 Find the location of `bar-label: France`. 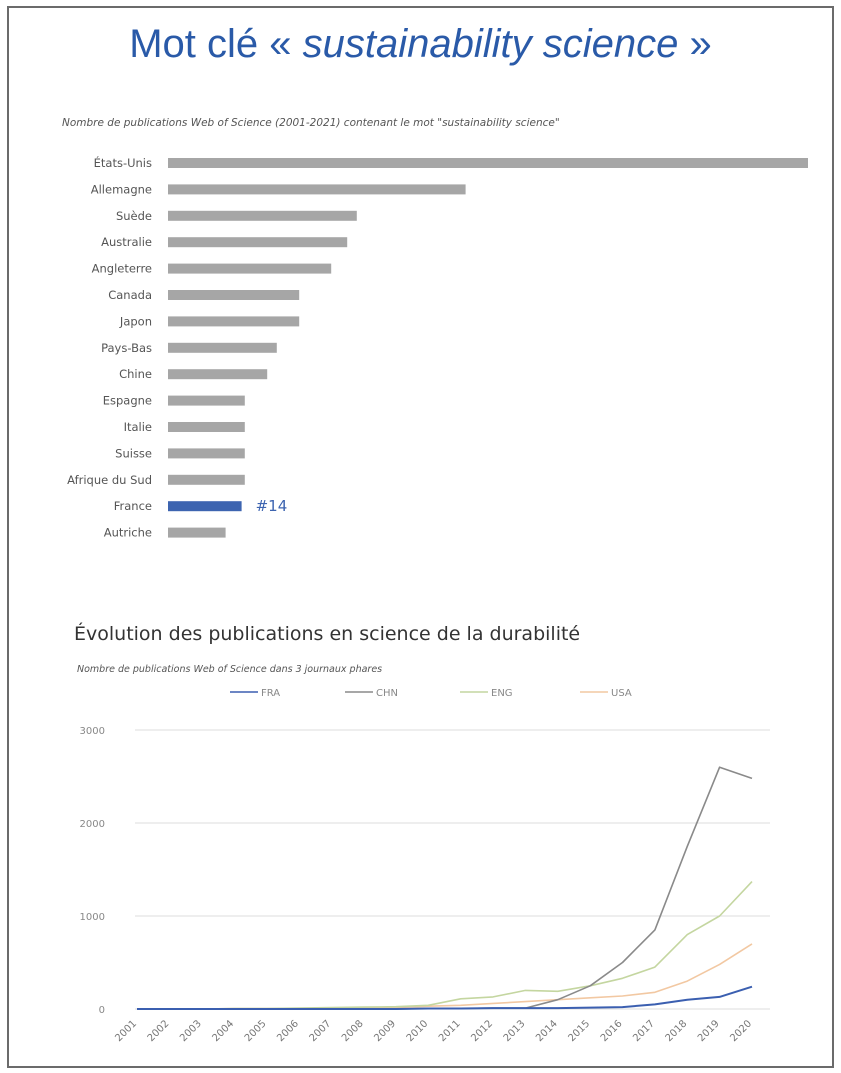

bar-label: France is located at coordinates (133, 506).